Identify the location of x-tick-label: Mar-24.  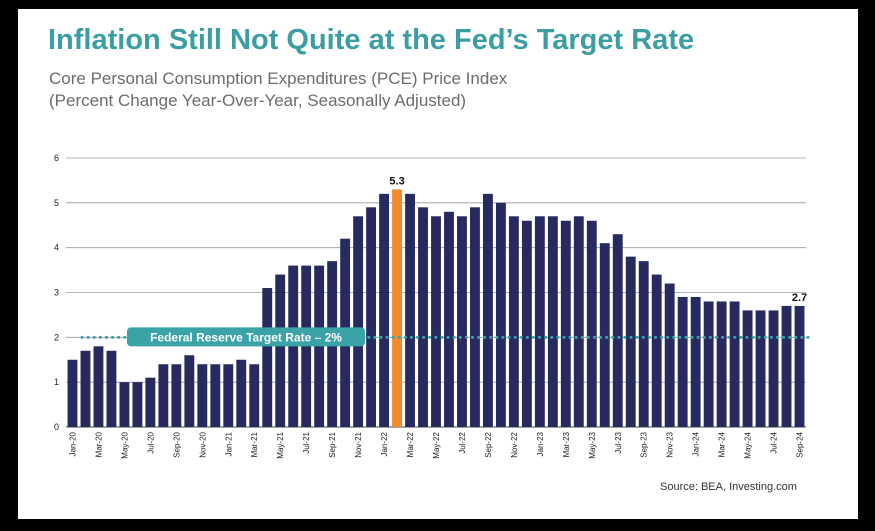
(722, 444).